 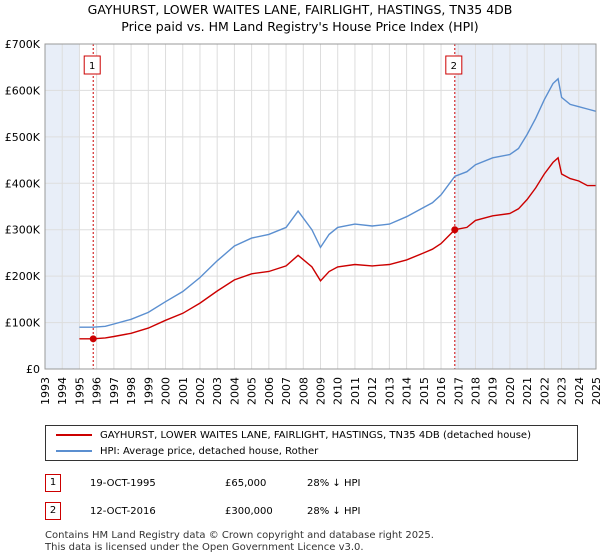 What do you see at coordinates (53, 511) in the screenshot?
I see `transaction-badge: 2` at bounding box center [53, 511].